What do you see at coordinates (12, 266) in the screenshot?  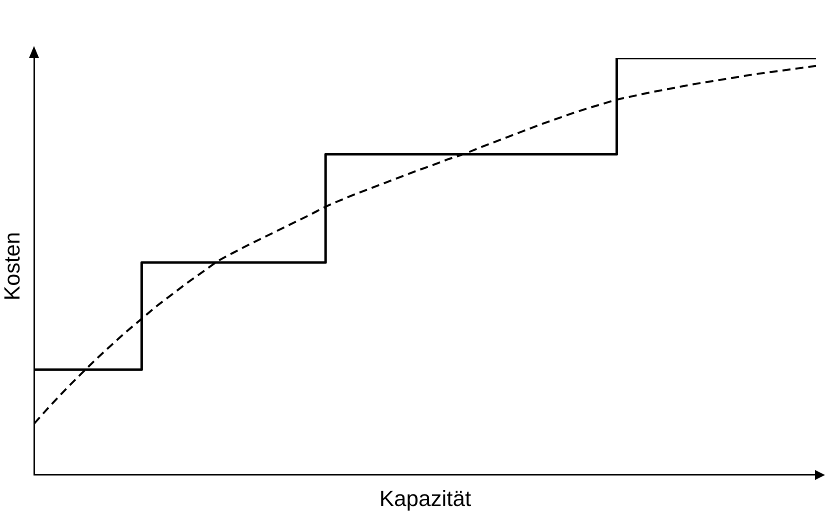 I see `y-axis-title: Kosten` at bounding box center [12, 266].